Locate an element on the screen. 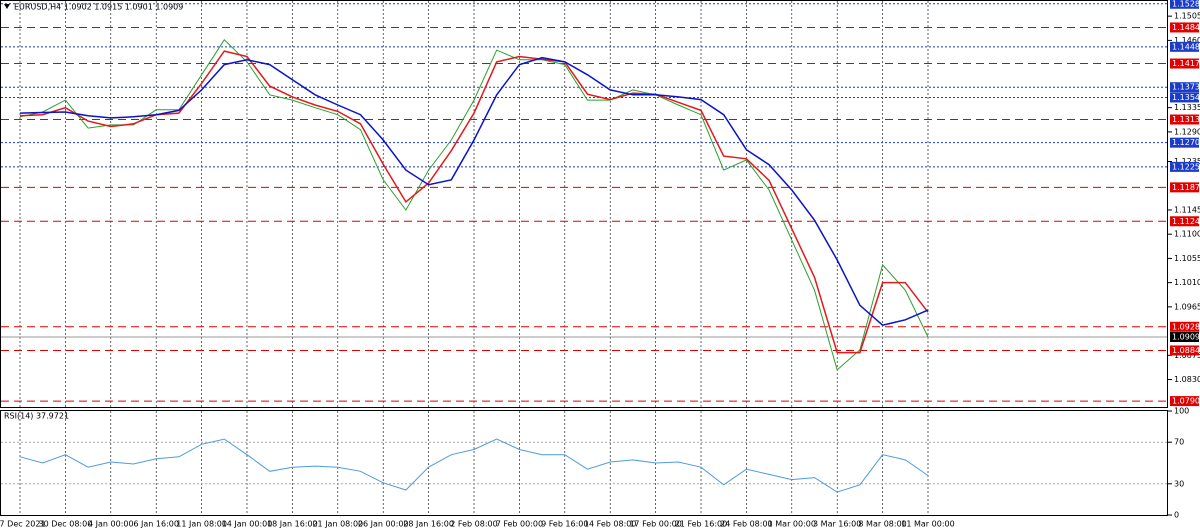 This screenshot has height=531, width=1200. level-label: 1.1354 is located at coordinates (1186, 97).